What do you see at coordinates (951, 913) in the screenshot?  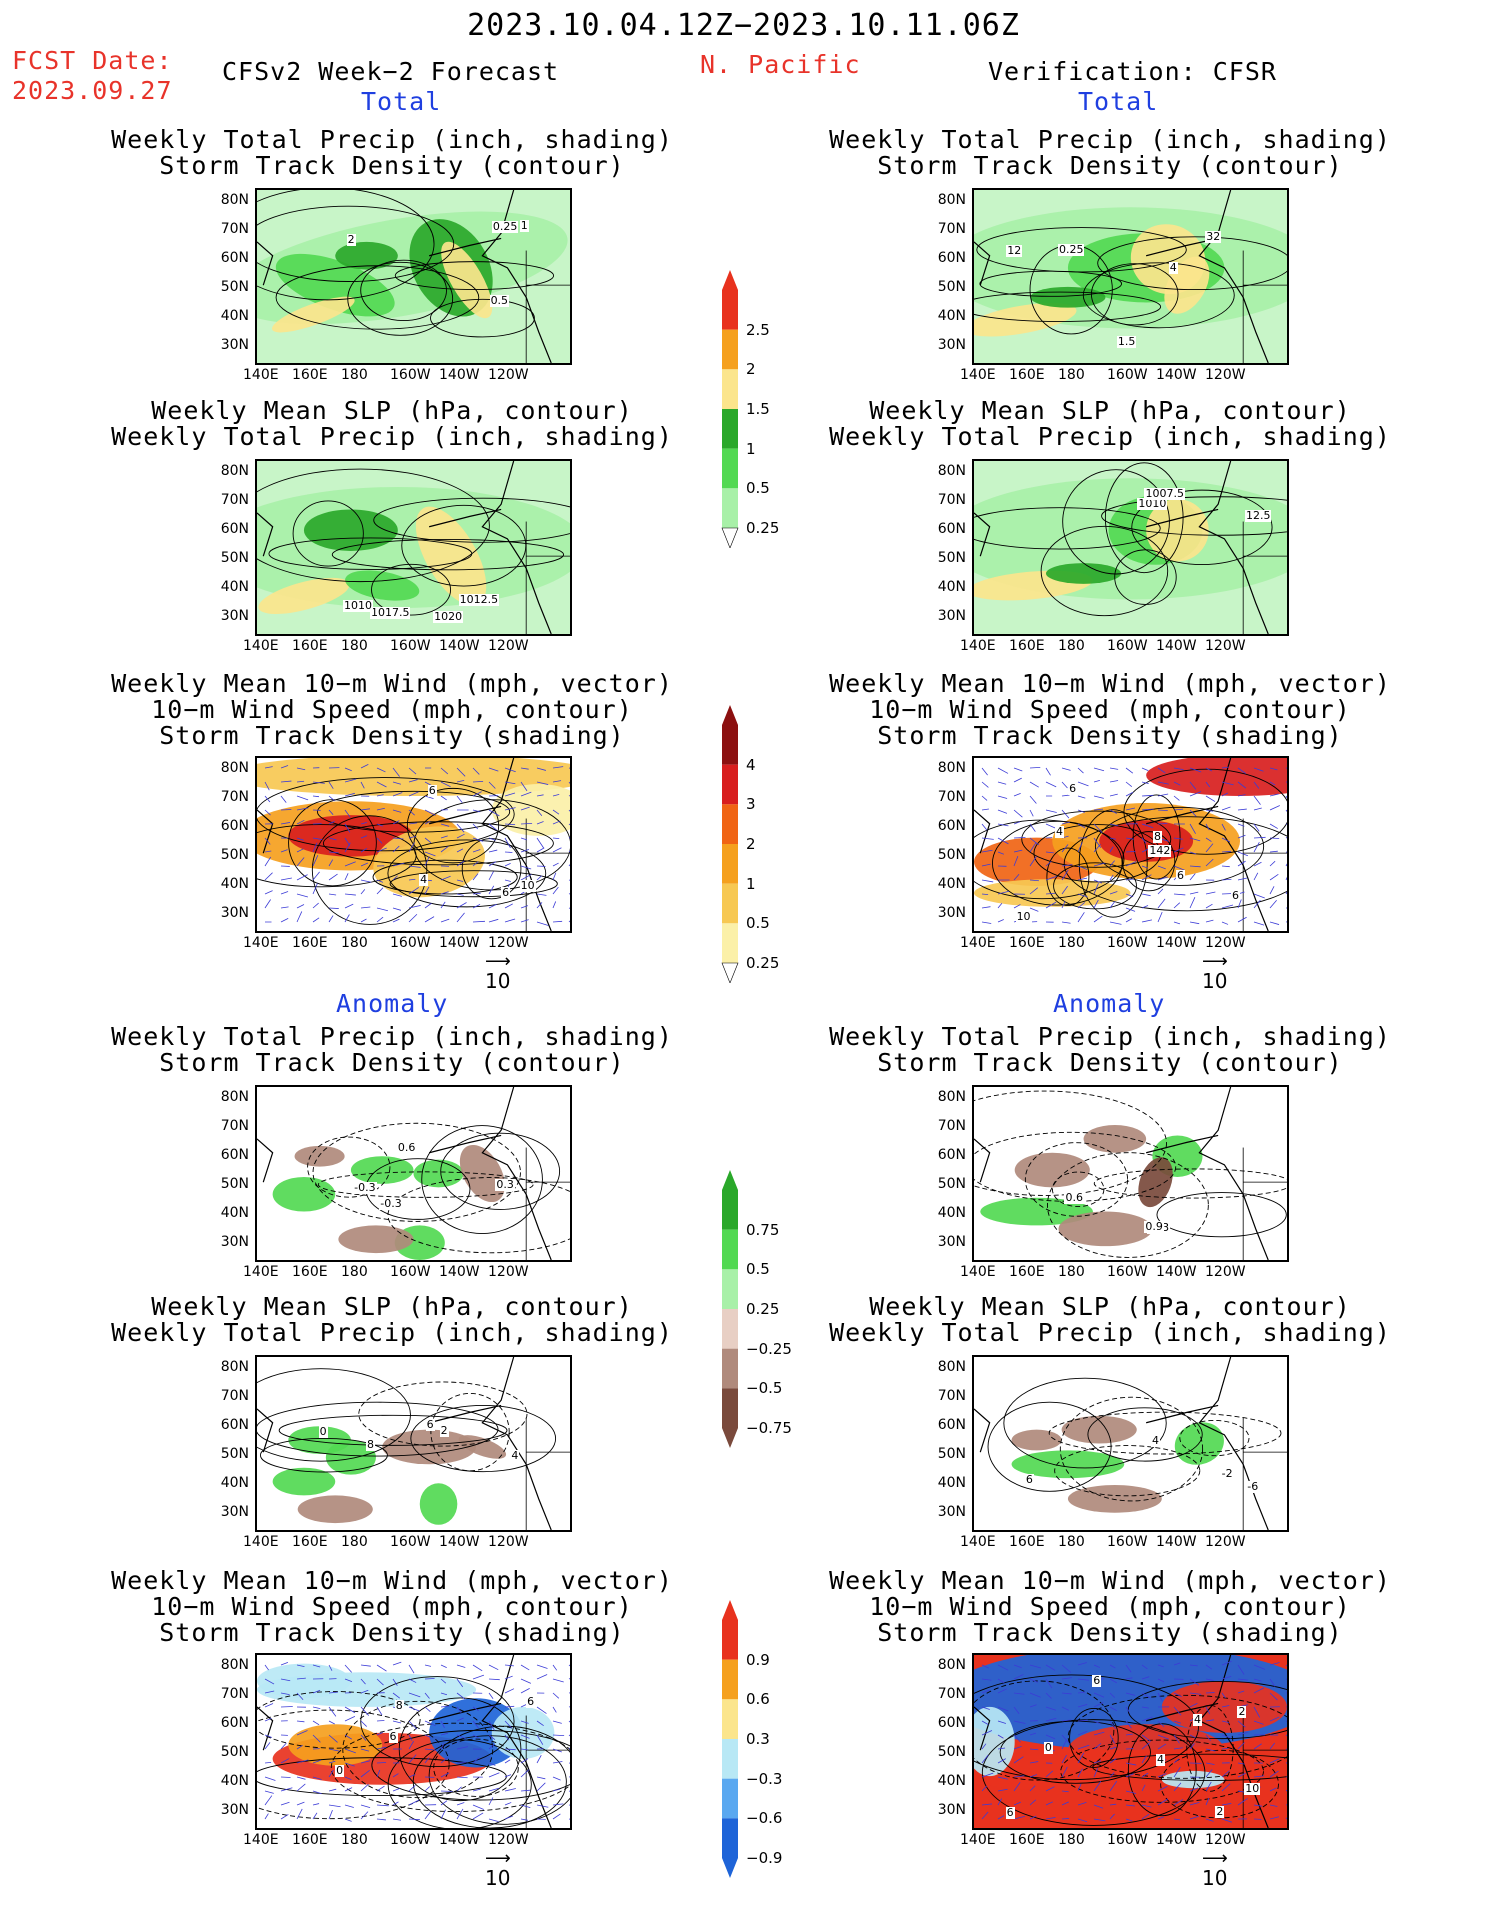 I see `lat-tick-label: 30N` at bounding box center [951, 913].